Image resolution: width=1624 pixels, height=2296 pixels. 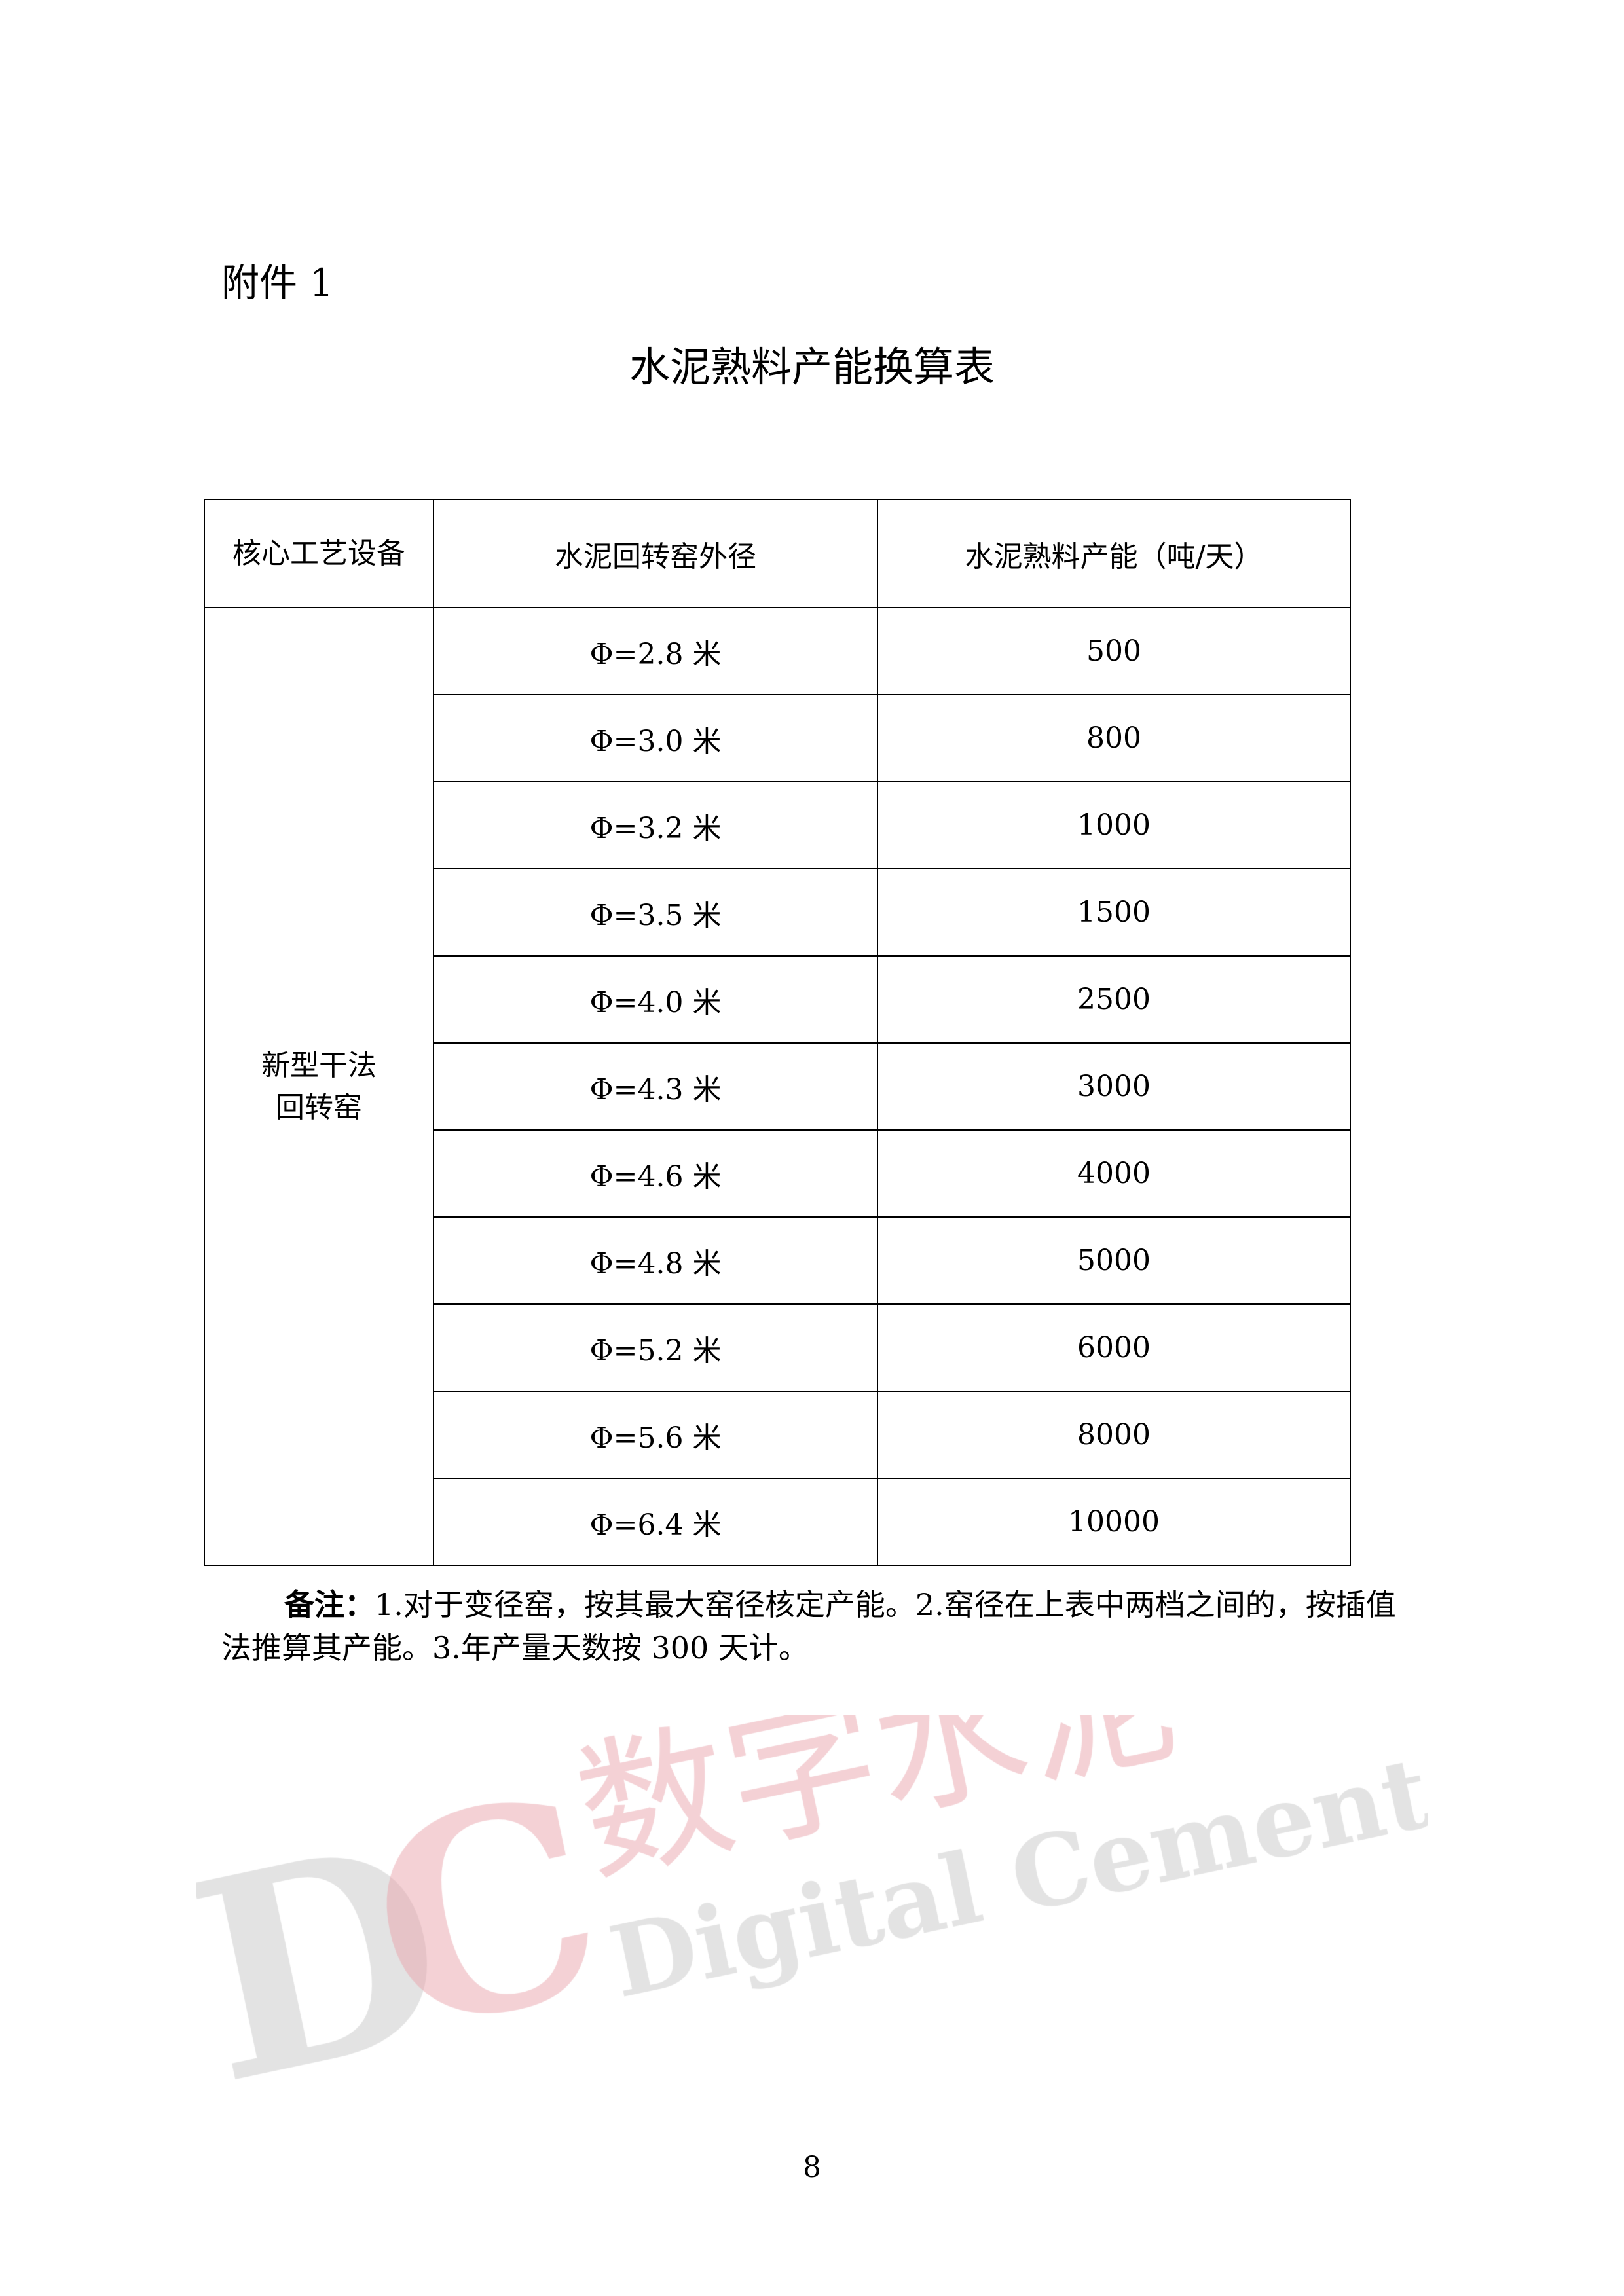 I want to click on equipment-line: 新型干法, so click(x=319, y=1065).